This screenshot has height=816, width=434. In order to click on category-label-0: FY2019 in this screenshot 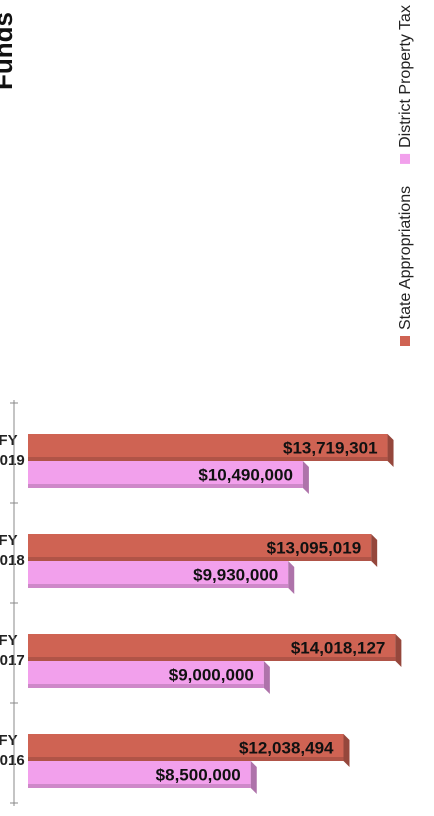, I will do `click(12, 450)`.